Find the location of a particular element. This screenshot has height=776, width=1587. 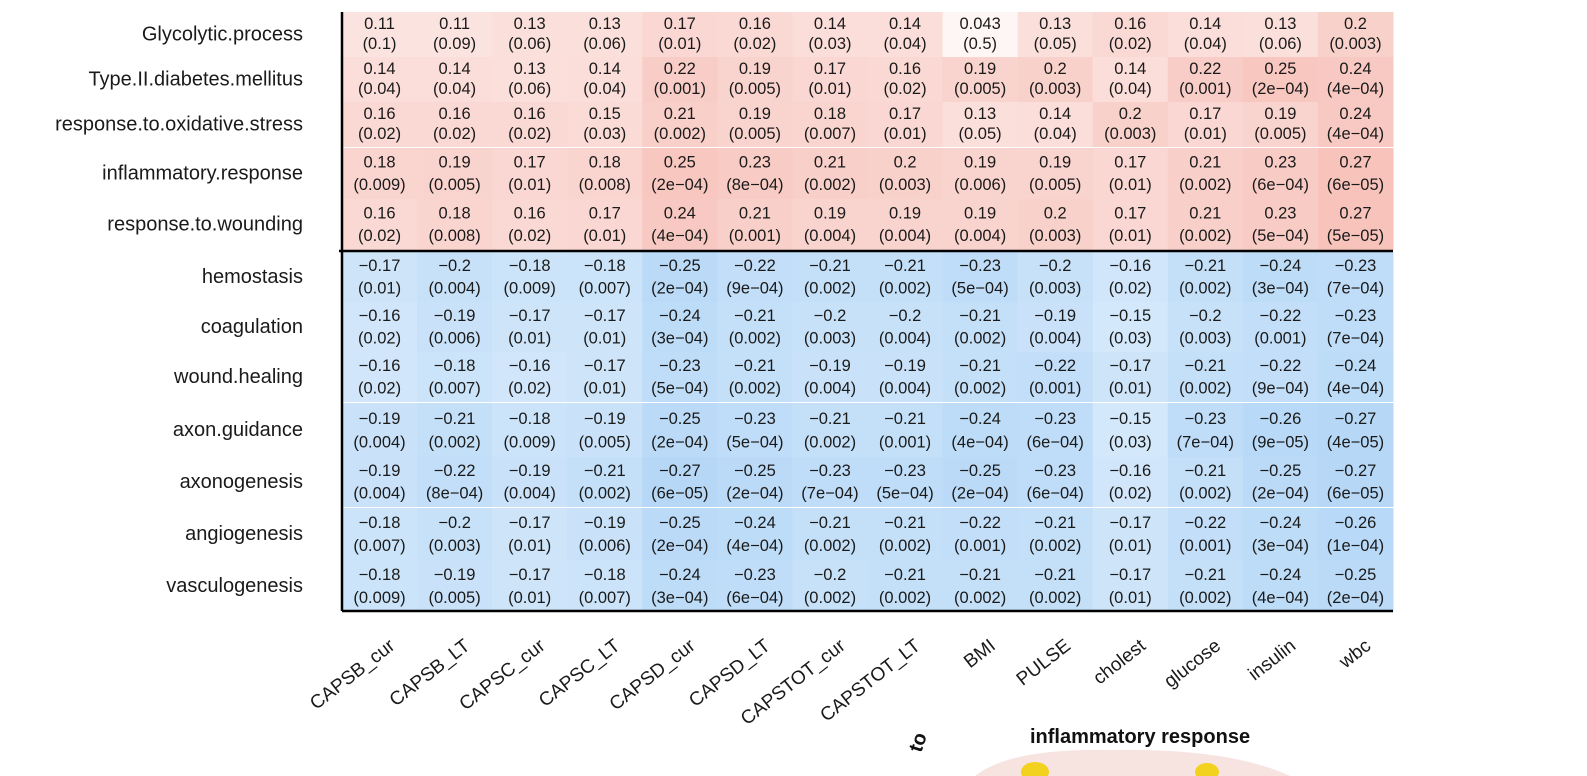

cell-correlation-label: 0.13 is located at coordinates (530, 24).